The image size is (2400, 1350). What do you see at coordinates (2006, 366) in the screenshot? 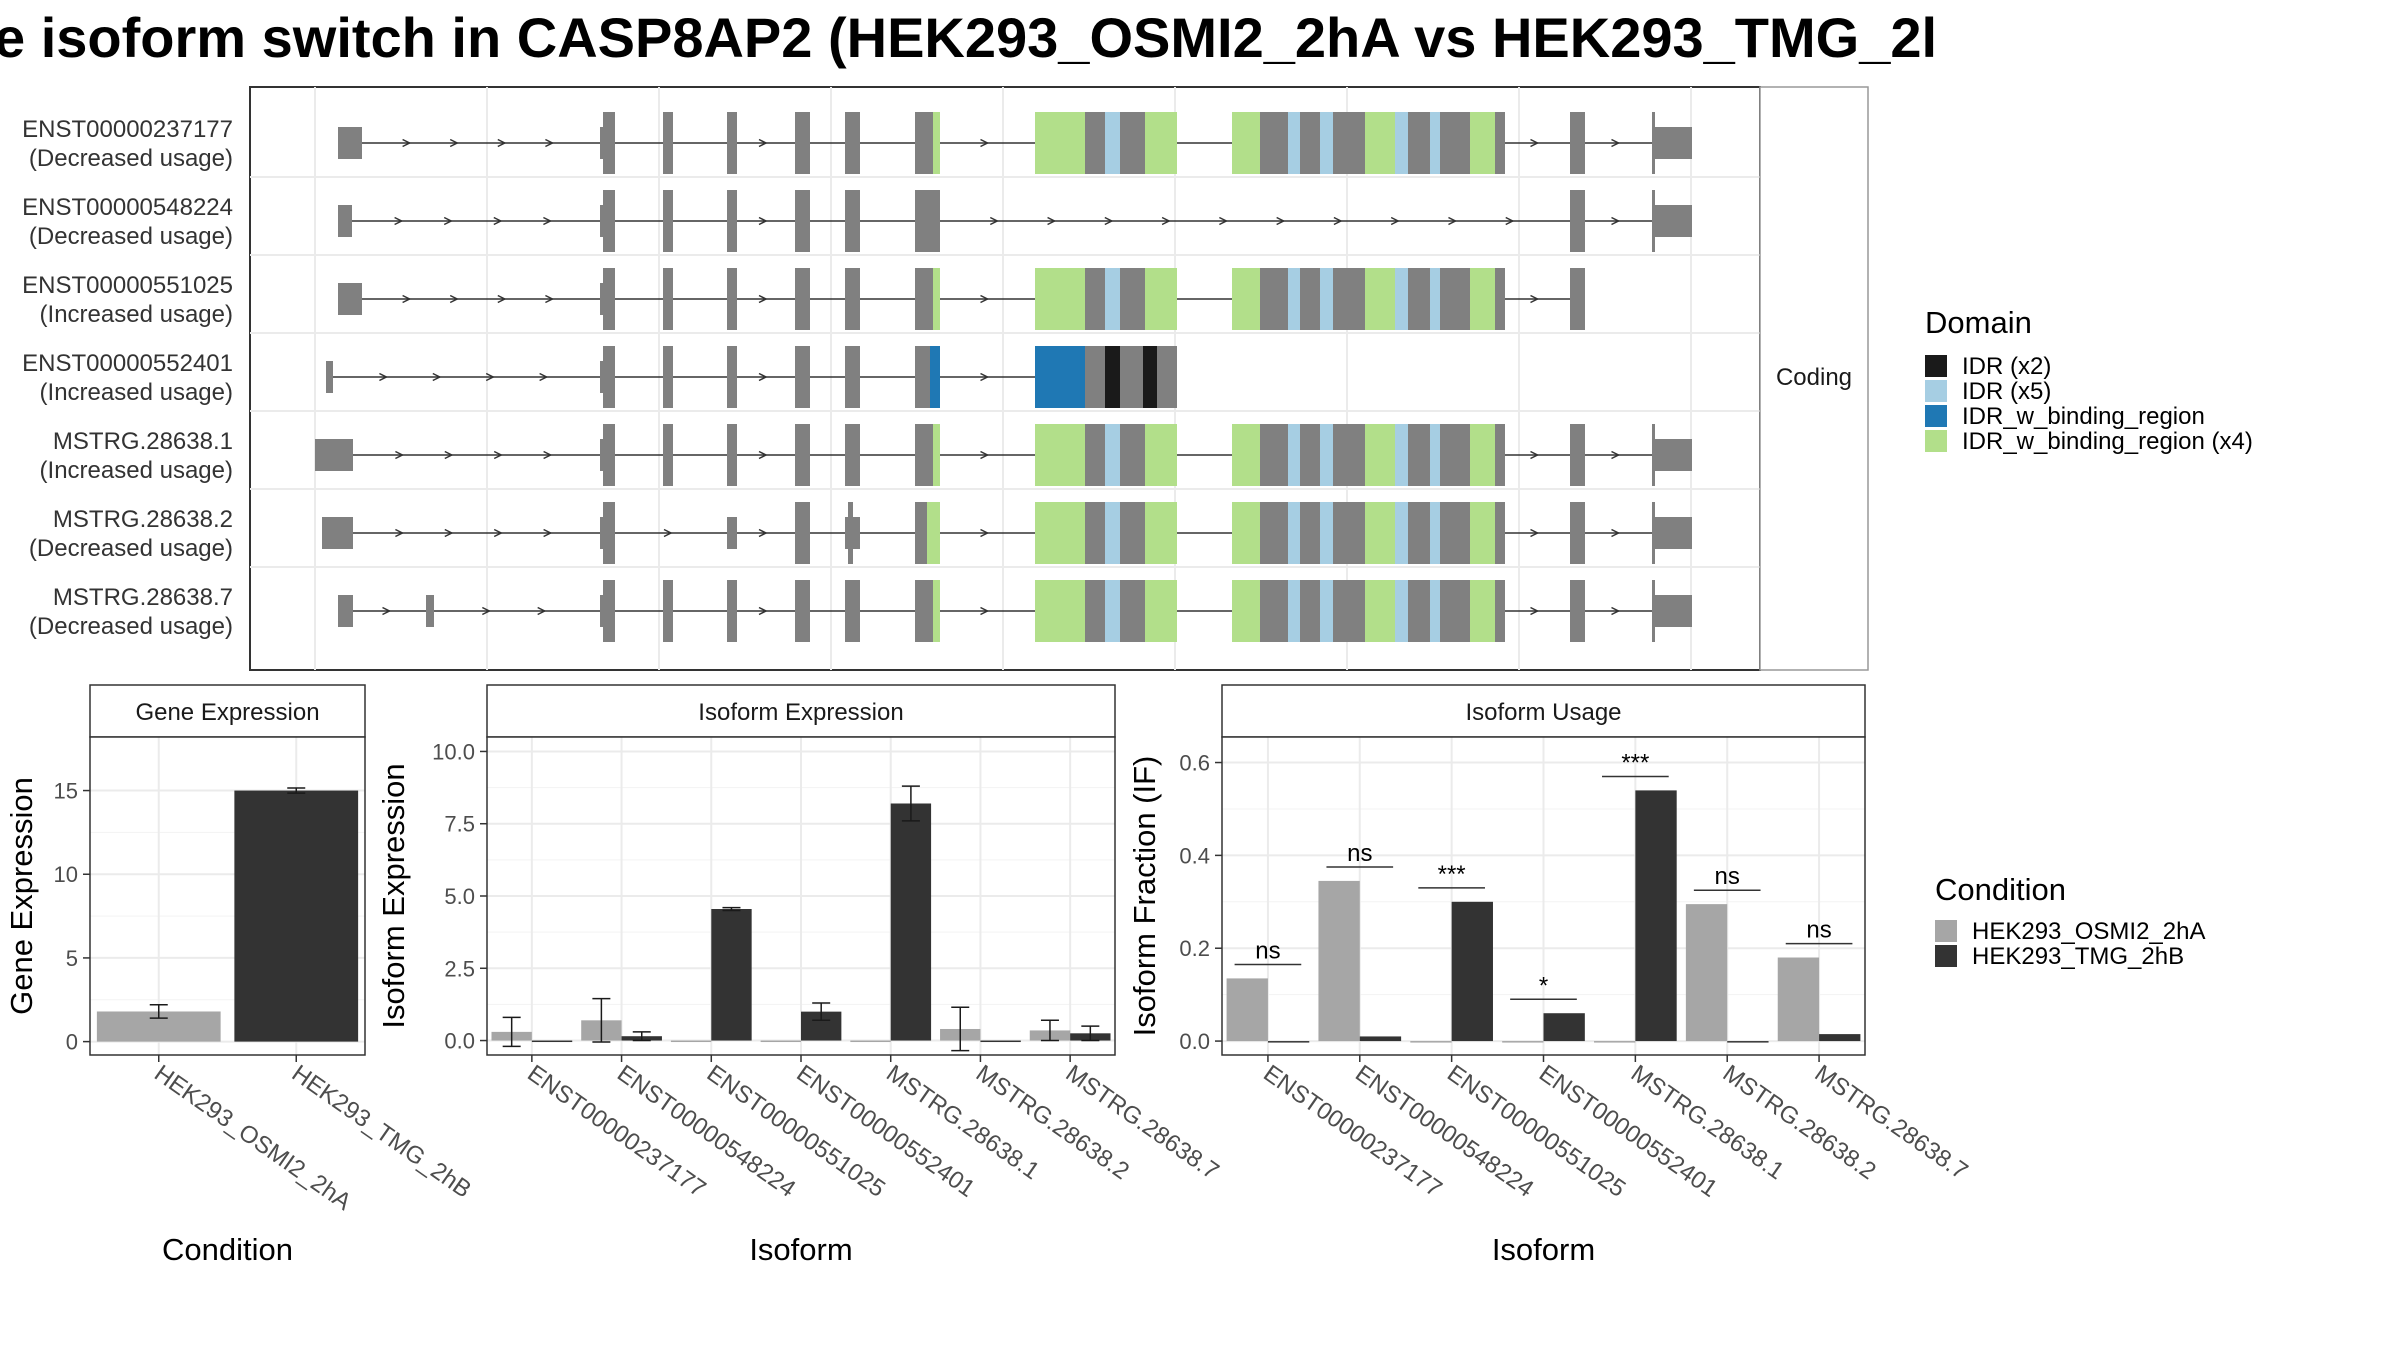
I see `legend-label: IDR (x2)` at bounding box center [2006, 366].